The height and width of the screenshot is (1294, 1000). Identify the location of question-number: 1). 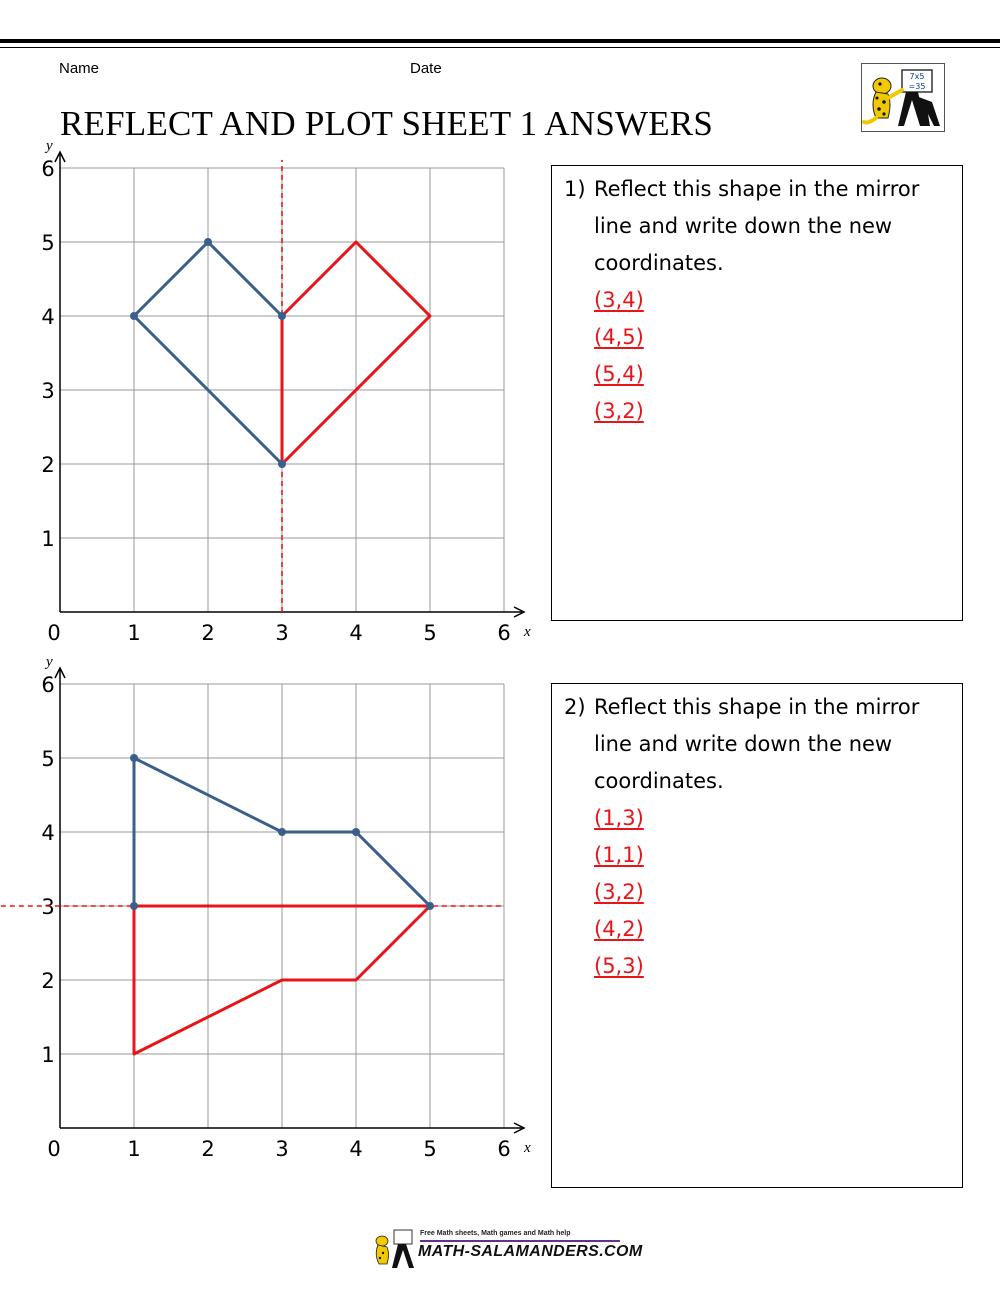
(575, 189).